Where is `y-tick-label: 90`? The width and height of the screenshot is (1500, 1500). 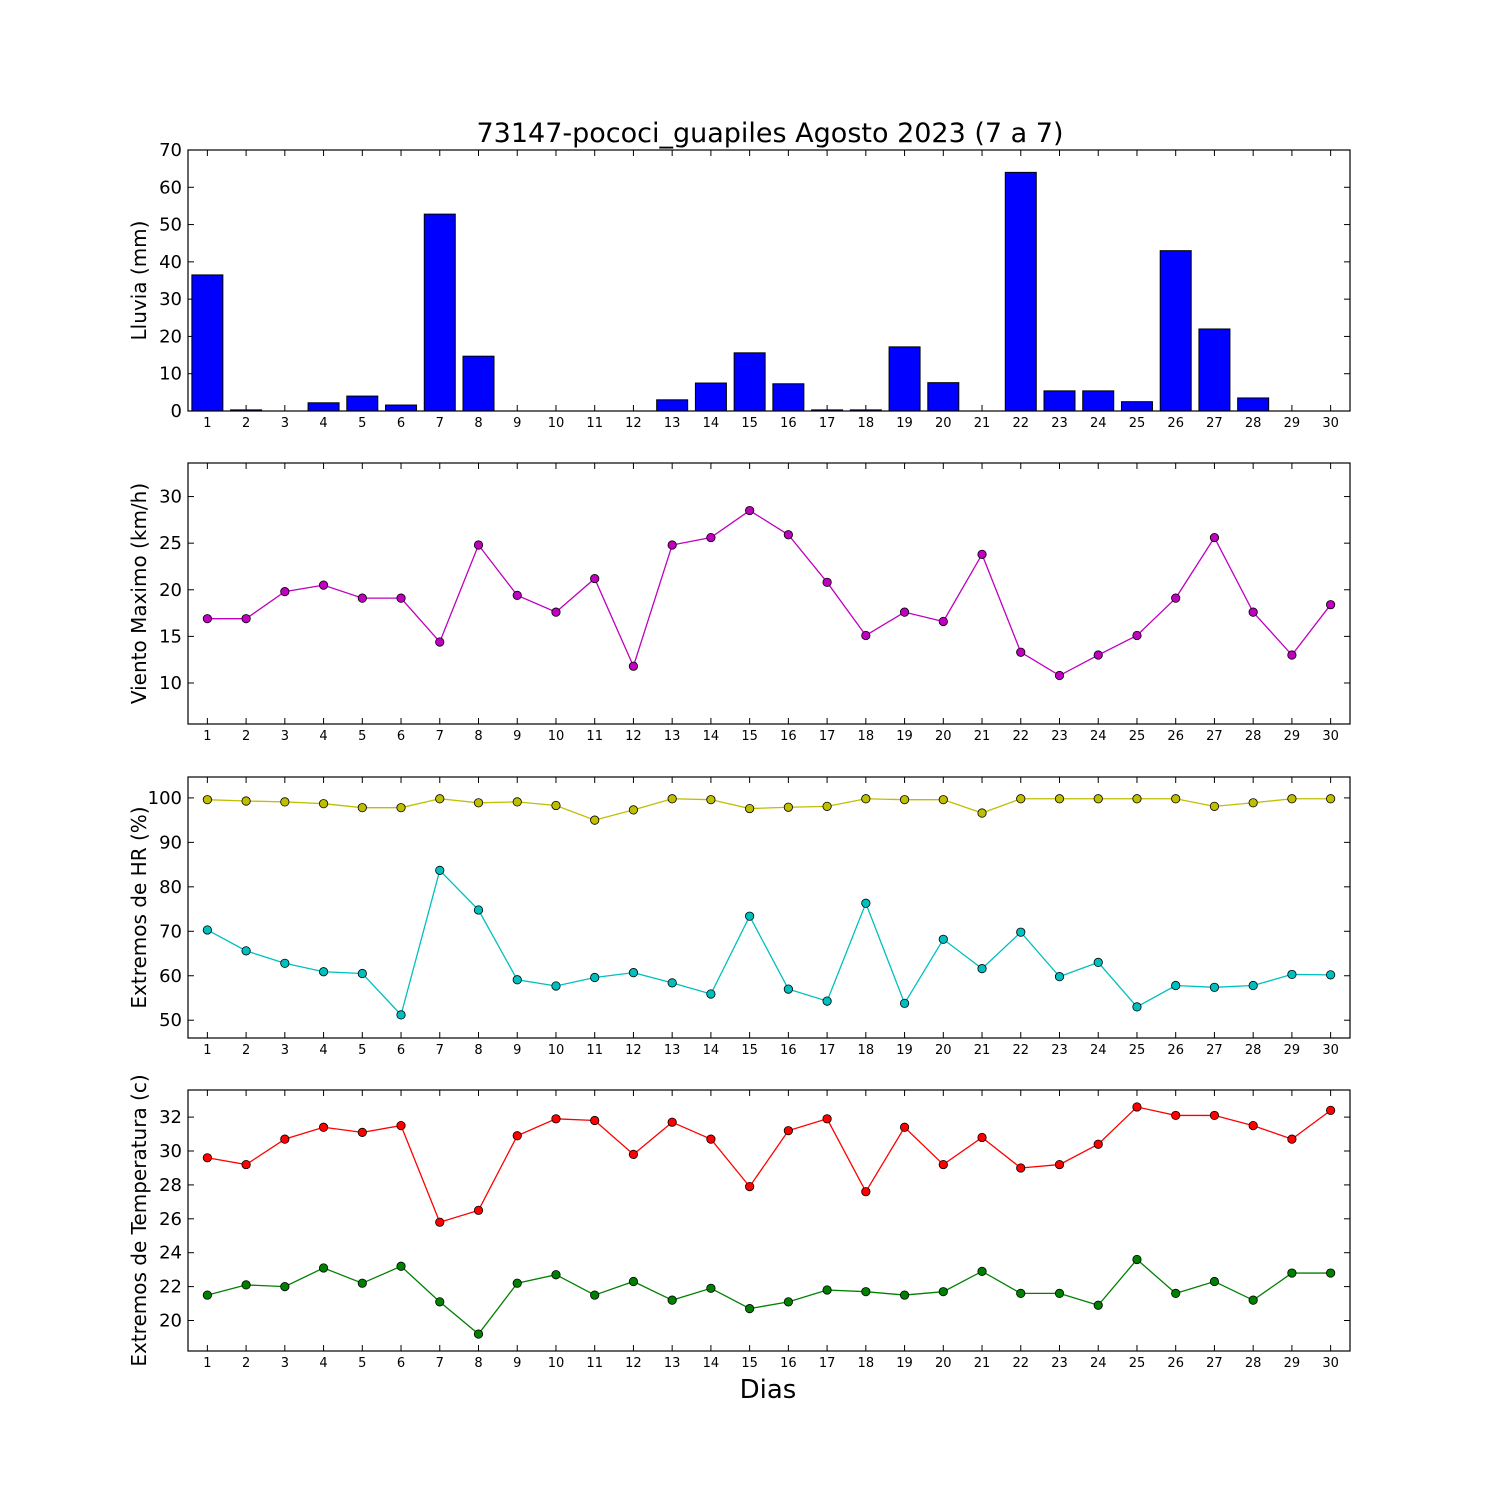
y-tick-label: 90 is located at coordinates (170, 842).